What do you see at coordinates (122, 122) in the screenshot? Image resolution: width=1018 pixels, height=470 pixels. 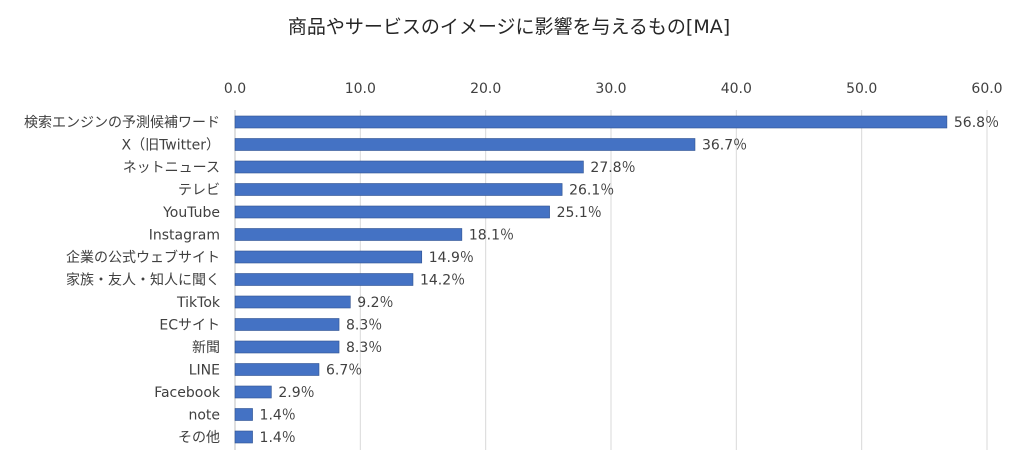 I see `category-label: 検索エンジンの予測候補ワード` at bounding box center [122, 122].